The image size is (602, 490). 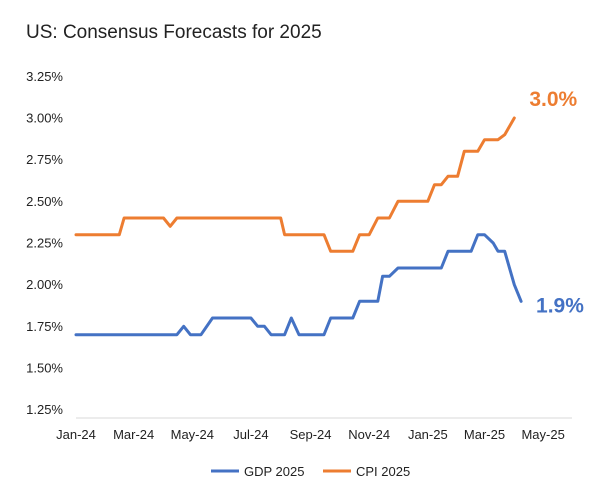 What do you see at coordinates (560, 305) in the screenshot?
I see `series-end-label: 1.9%` at bounding box center [560, 305].